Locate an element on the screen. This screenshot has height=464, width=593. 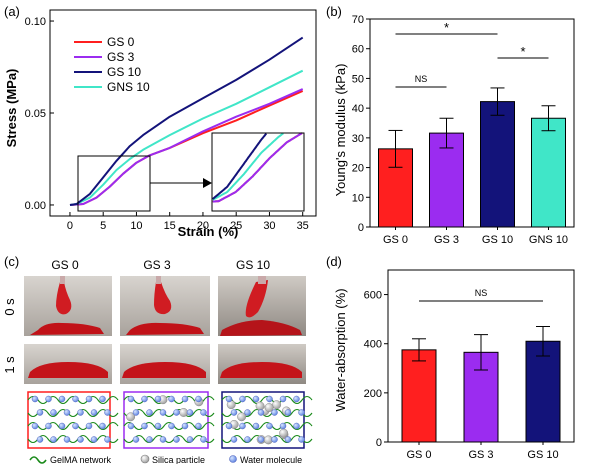
photo-gs10-1s is located at coordinates (262, 364).